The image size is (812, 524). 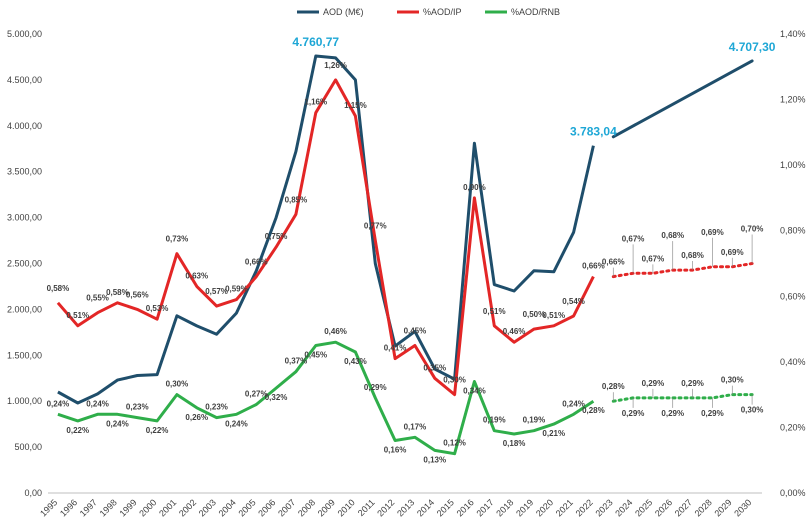 I want to click on data-label: 0,63%, so click(x=196, y=275).